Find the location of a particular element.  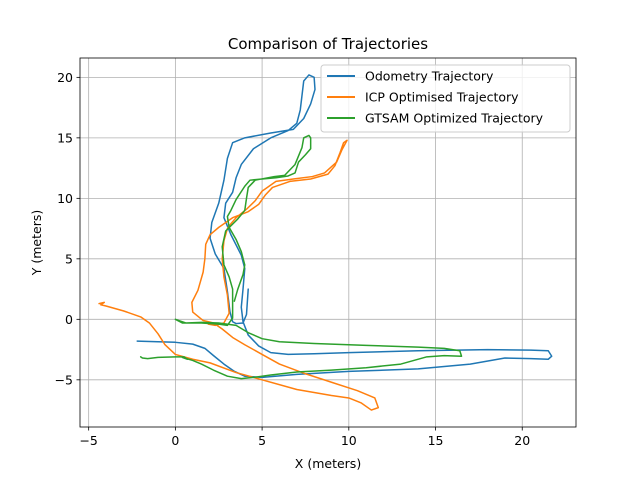

x-tick-label: 10 is located at coordinates (349, 440).